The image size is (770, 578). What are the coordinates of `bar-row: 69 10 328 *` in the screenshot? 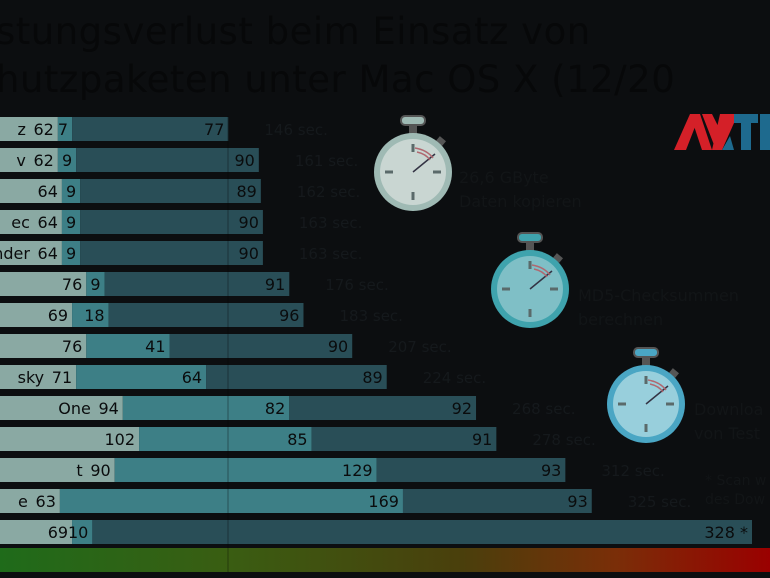 It's located at (376, 532).